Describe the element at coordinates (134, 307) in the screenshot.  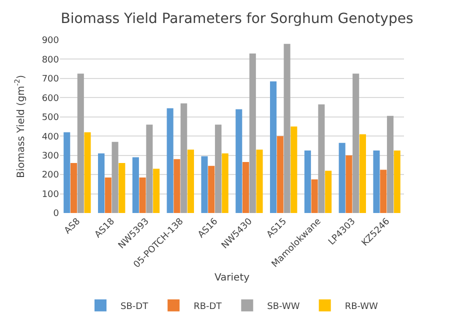
I see `legend-label: SB-DT` at that location.